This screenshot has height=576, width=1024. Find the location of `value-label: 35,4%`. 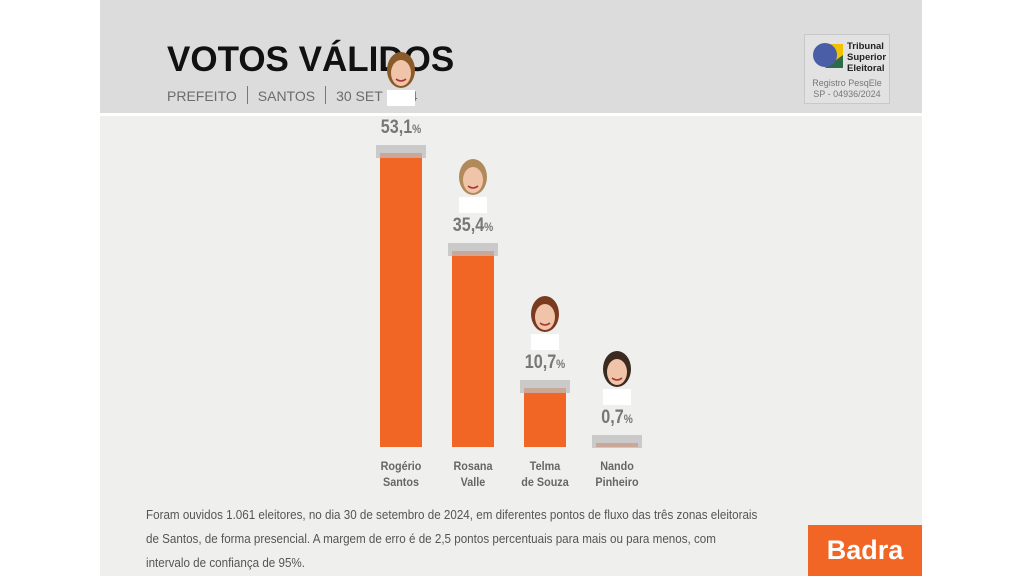

value-label: 35,4% is located at coordinates (473, 226).